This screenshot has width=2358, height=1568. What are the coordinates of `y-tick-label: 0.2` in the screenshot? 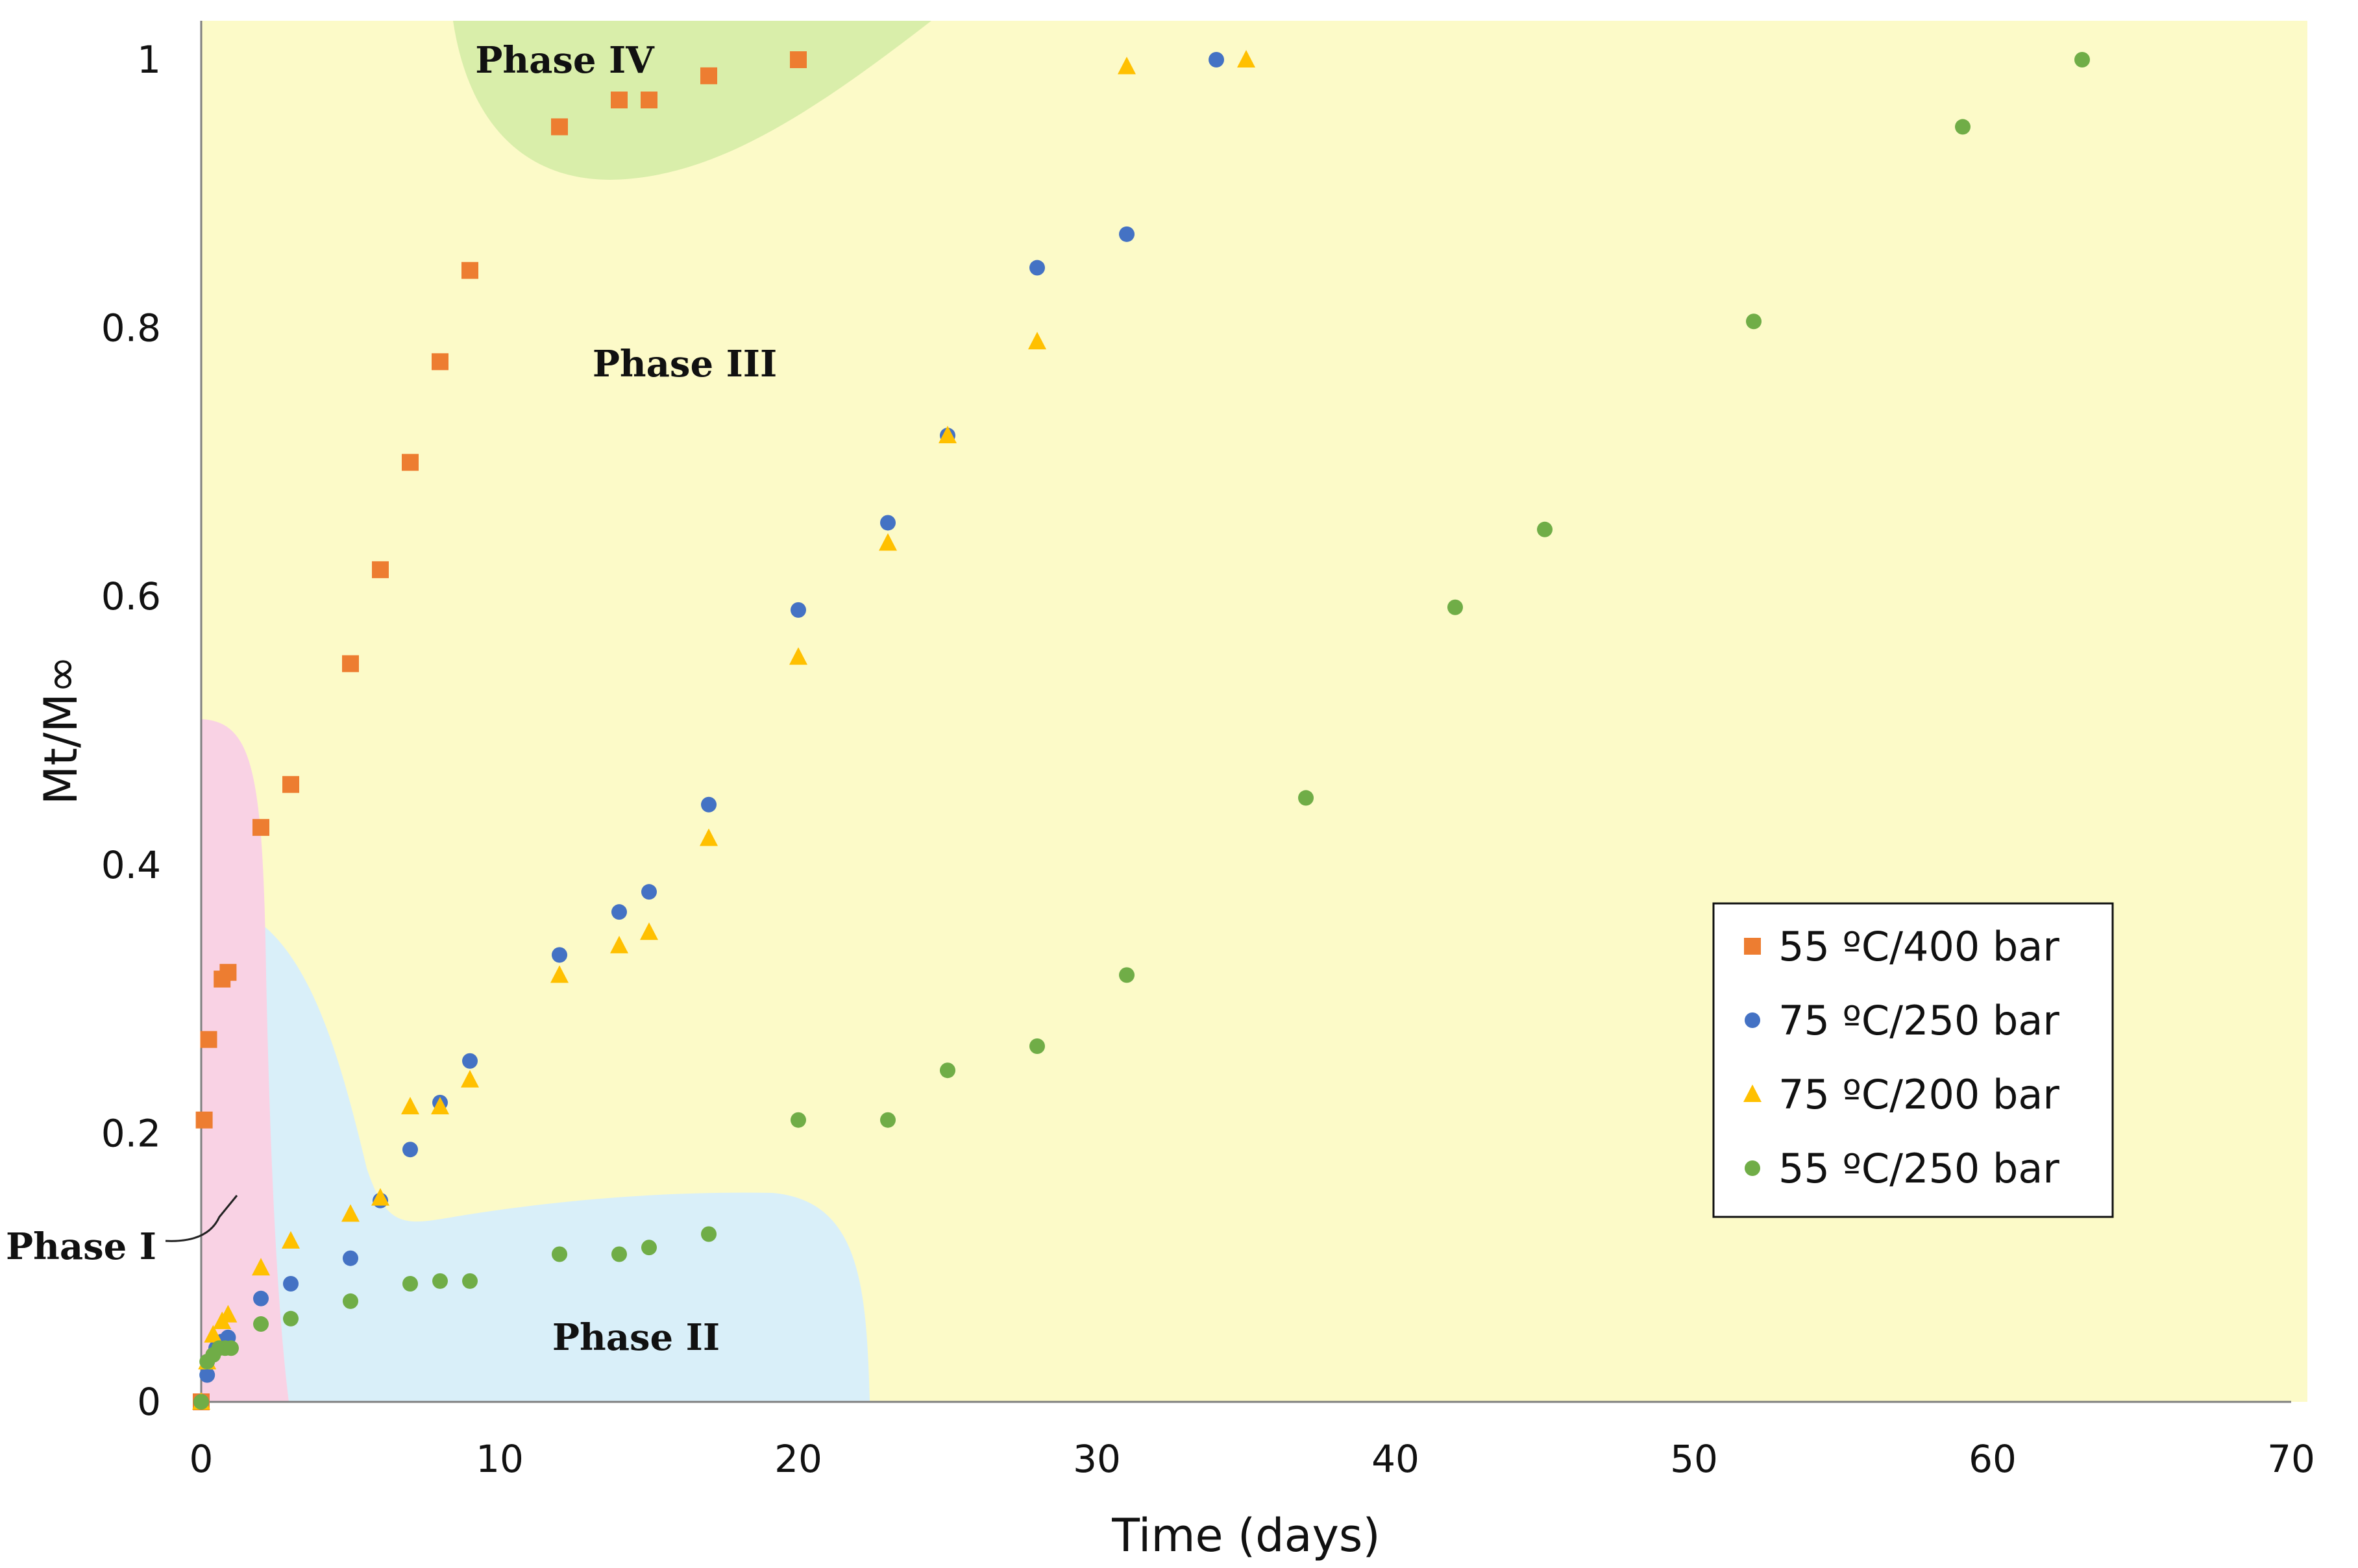 It's located at (131, 1133).